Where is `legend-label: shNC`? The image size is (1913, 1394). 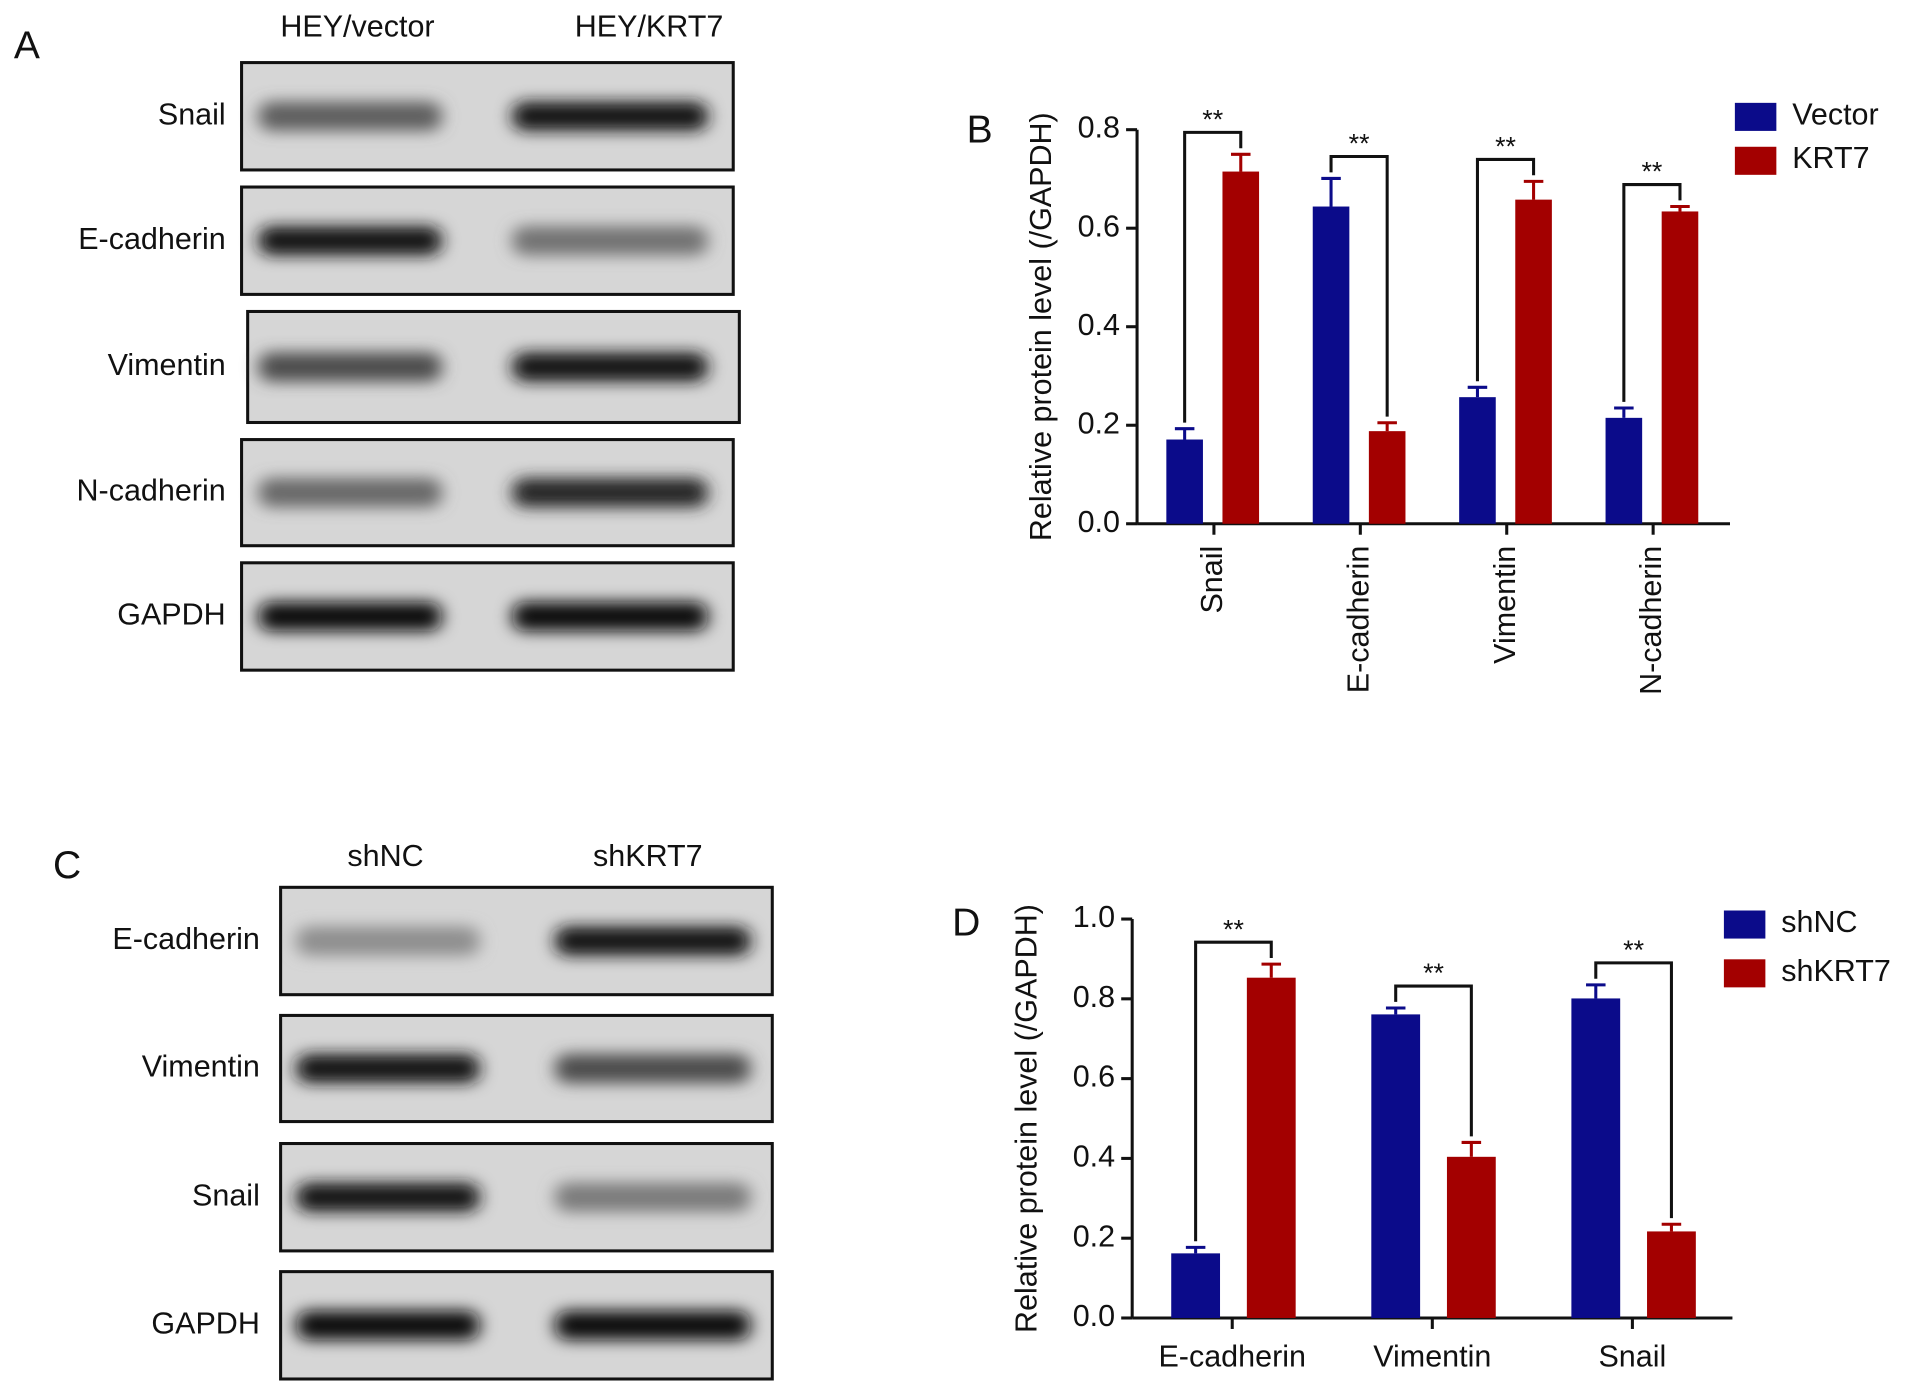
legend-label: shNC is located at coordinates (1819, 922).